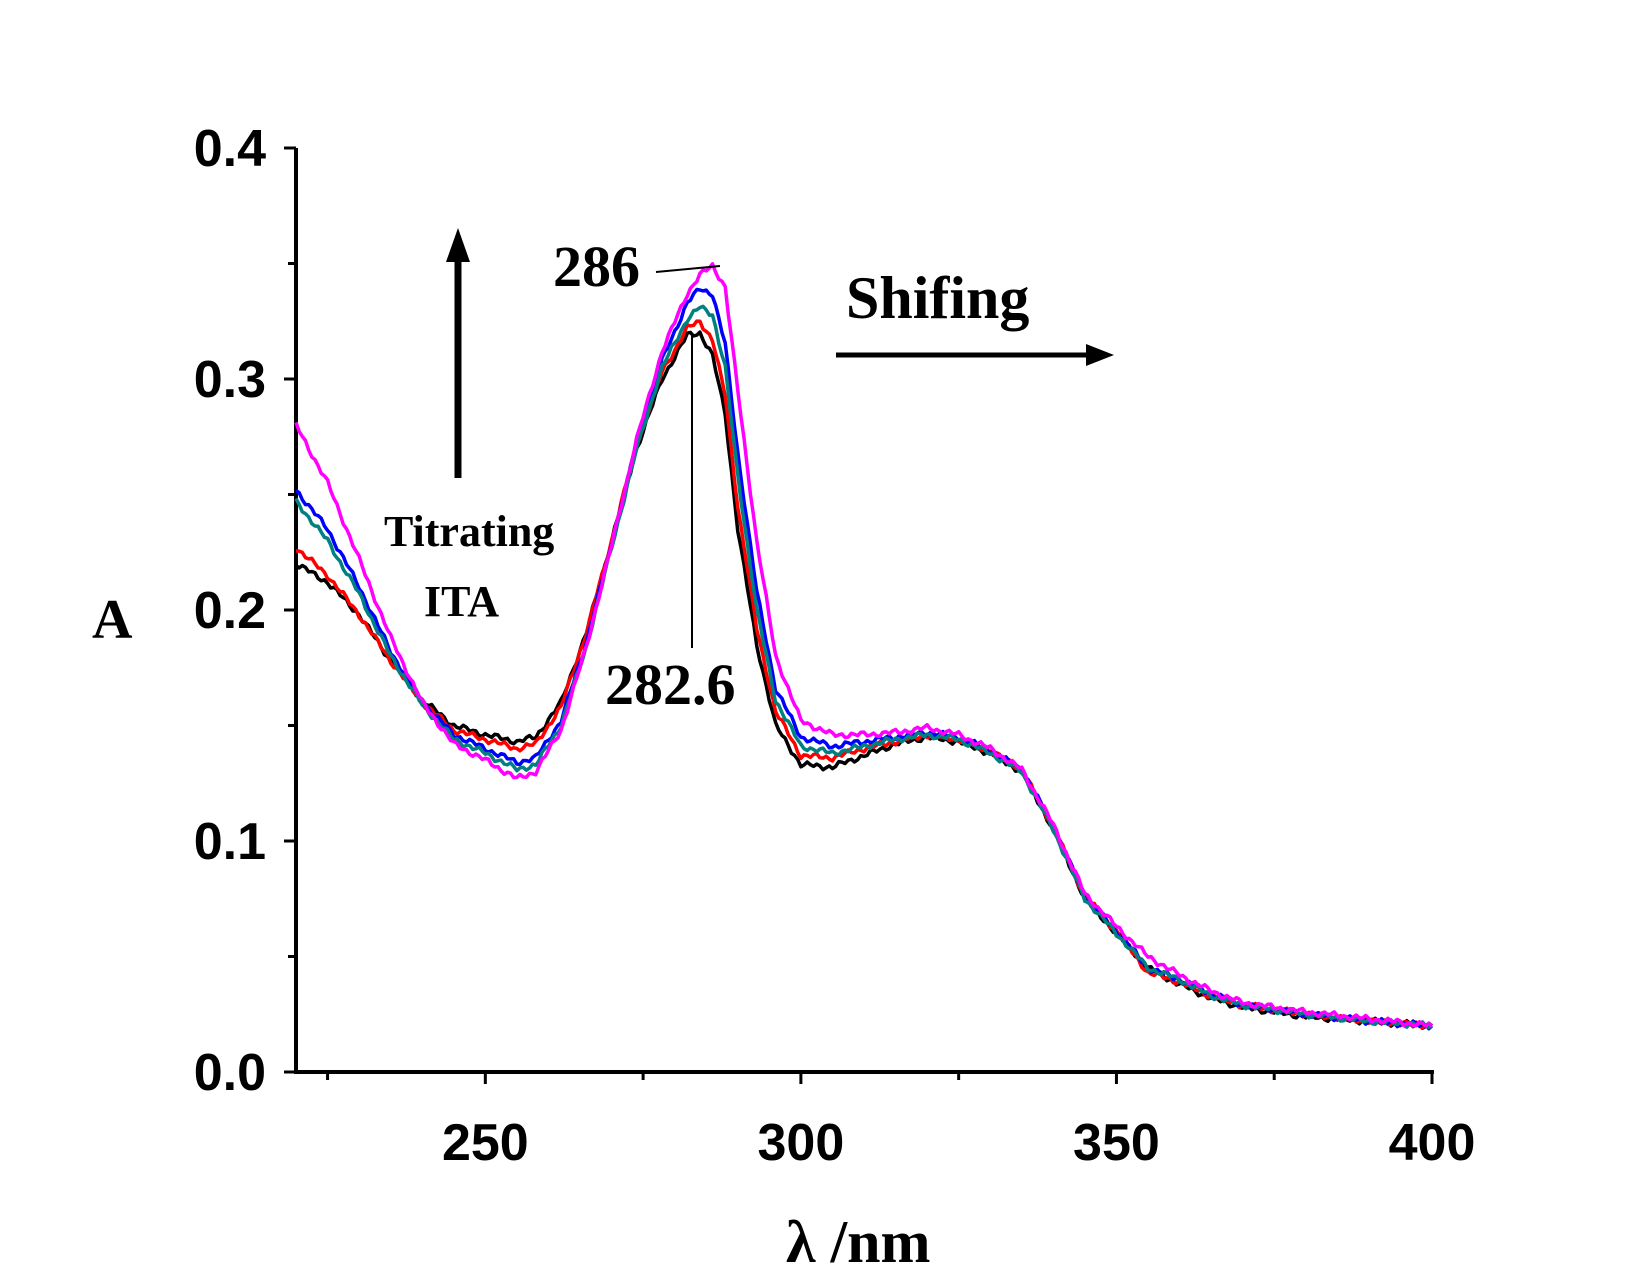 This screenshot has width=1650, height=1275. Describe the element at coordinates (858, 1242) in the screenshot. I see `x-axis-title: λ /nm` at that location.